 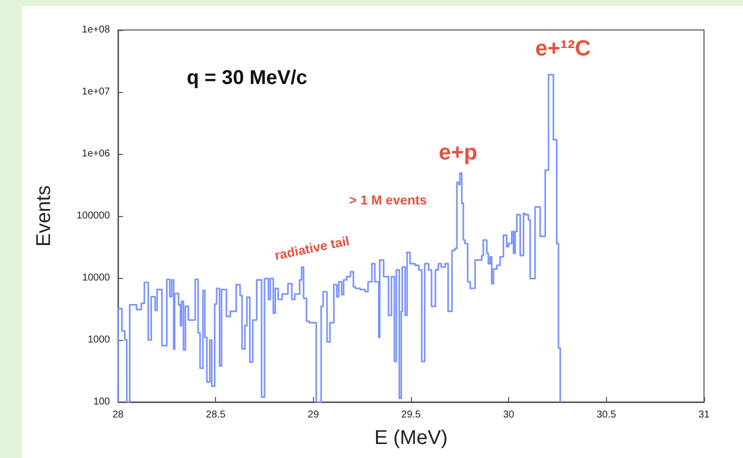 I want to click on x-tick-label: 30, so click(x=509, y=415).